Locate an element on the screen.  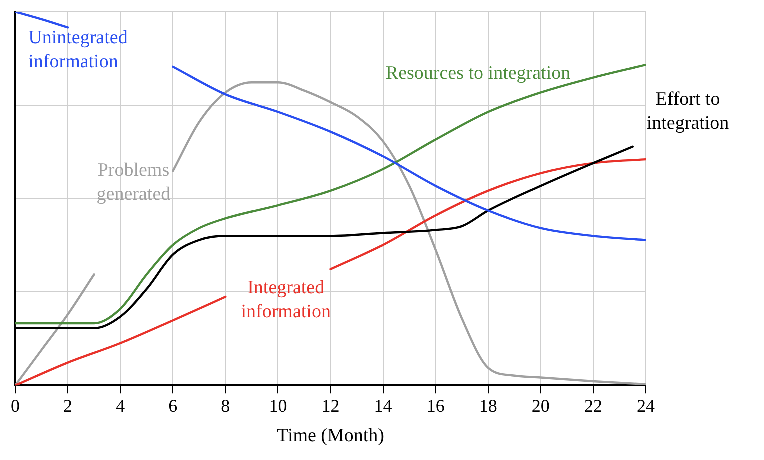
x-tick-label: 12 is located at coordinates (331, 406).